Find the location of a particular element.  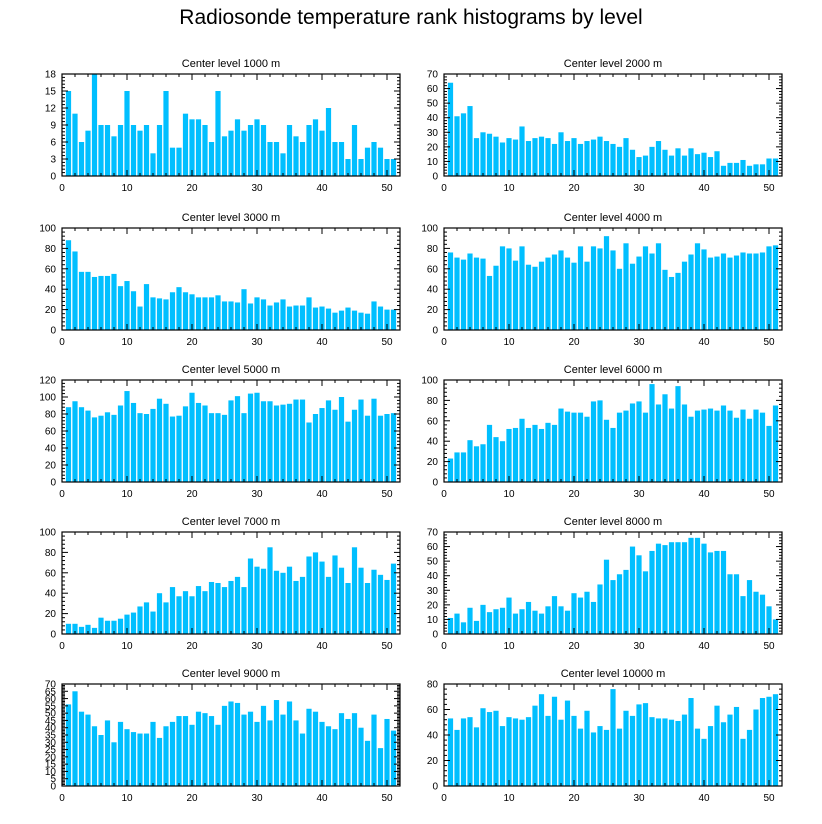

panel-title: Center level 7000 m is located at coordinates (231, 522).